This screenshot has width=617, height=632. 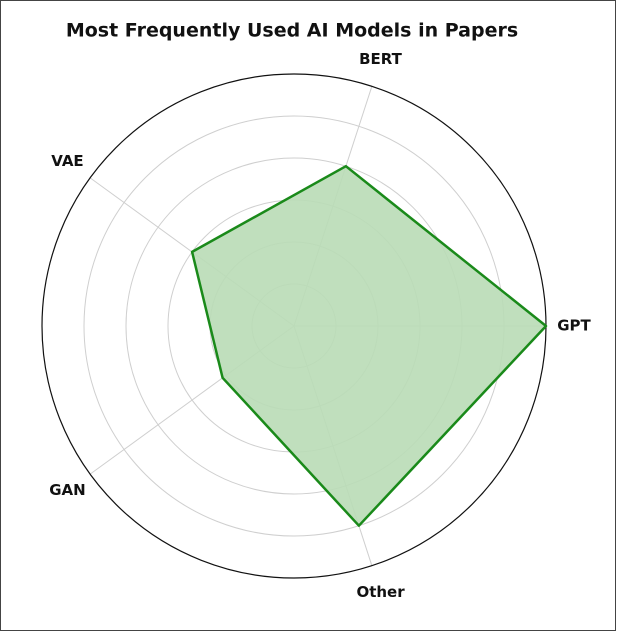 I want to click on category-label: BERT, so click(x=381, y=59).